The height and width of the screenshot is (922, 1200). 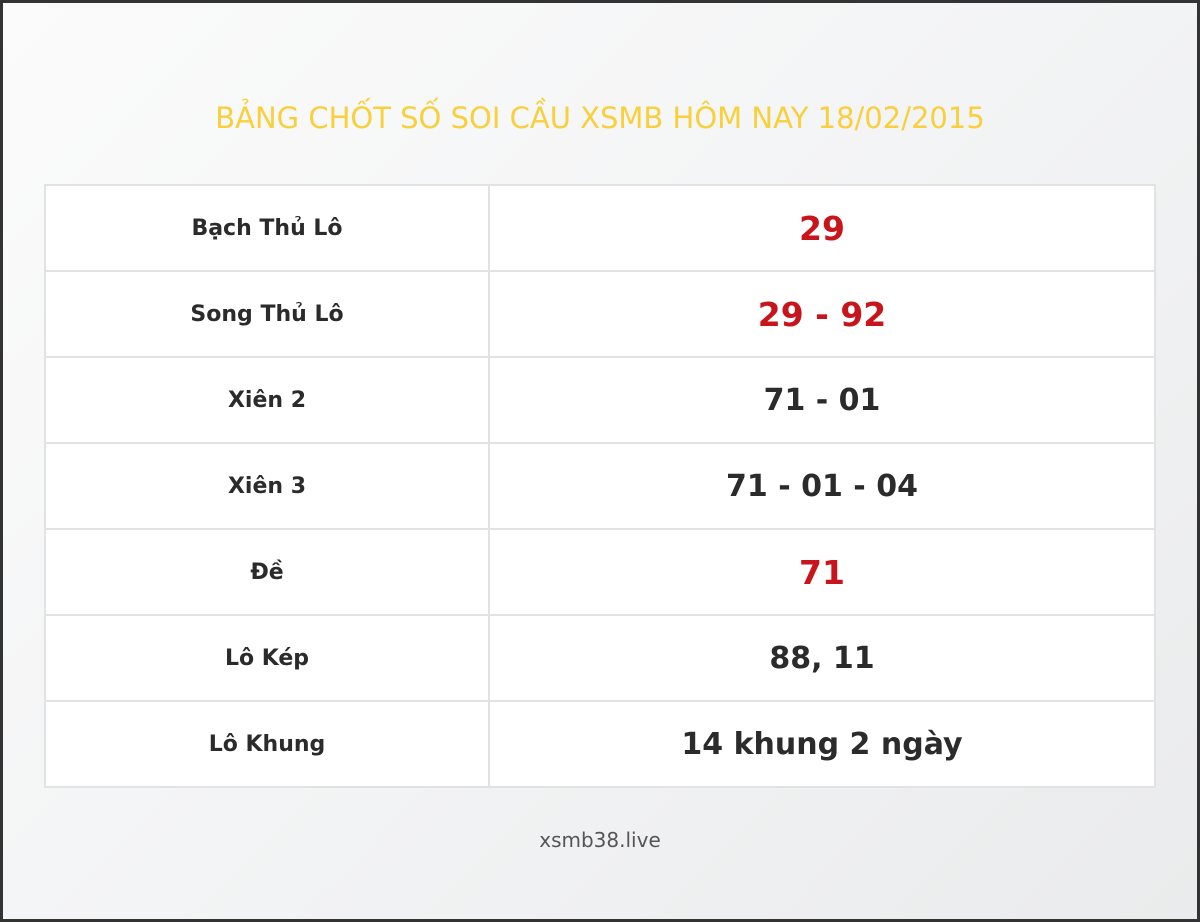 What do you see at coordinates (822, 486) in the screenshot?
I see `row-value: 71 - 01 - 04` at bounding box center [822, 486].